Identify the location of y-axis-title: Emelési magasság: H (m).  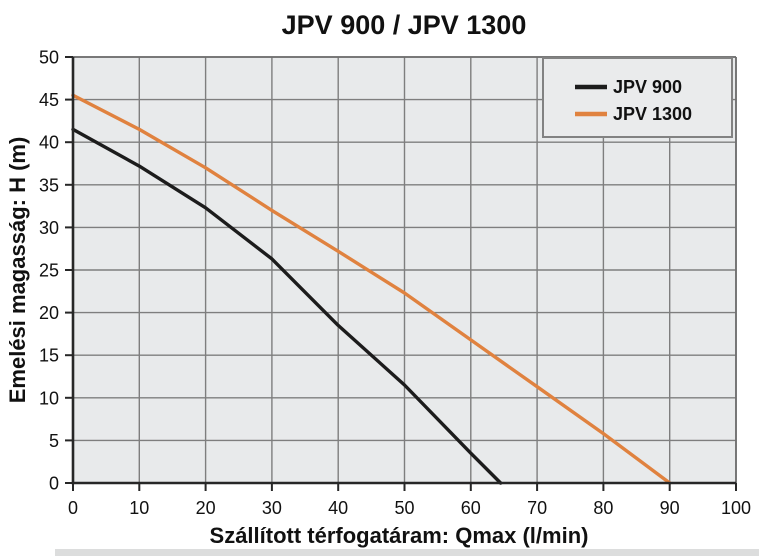
(17, 270).